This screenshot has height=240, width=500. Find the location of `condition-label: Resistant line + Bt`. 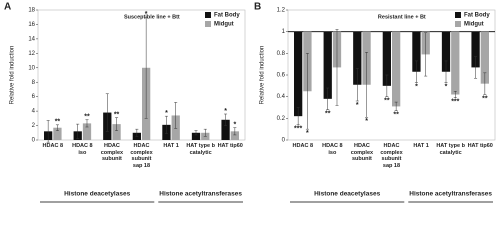

condition-label: Resistant line + Bt is located at coordinates (402, 17).